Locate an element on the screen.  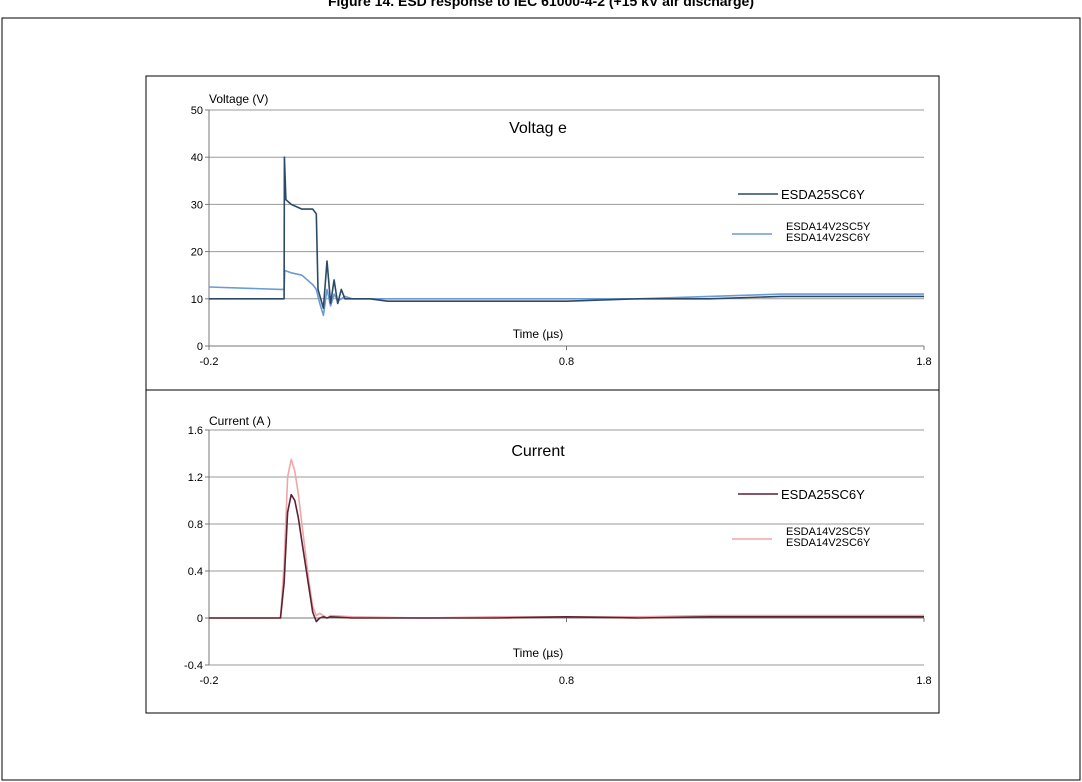
y-tick-label: 1.2 is located at coordinates (195, 478).